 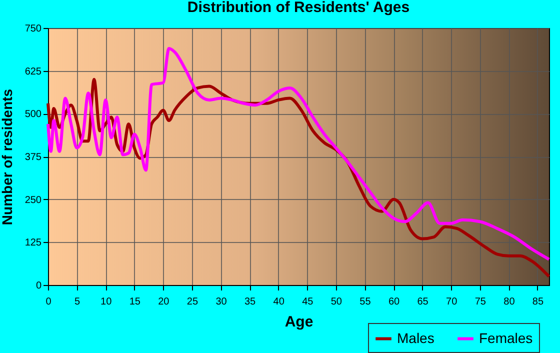 I want to click on x-tick-label: 85, so click(x=538, y=302).